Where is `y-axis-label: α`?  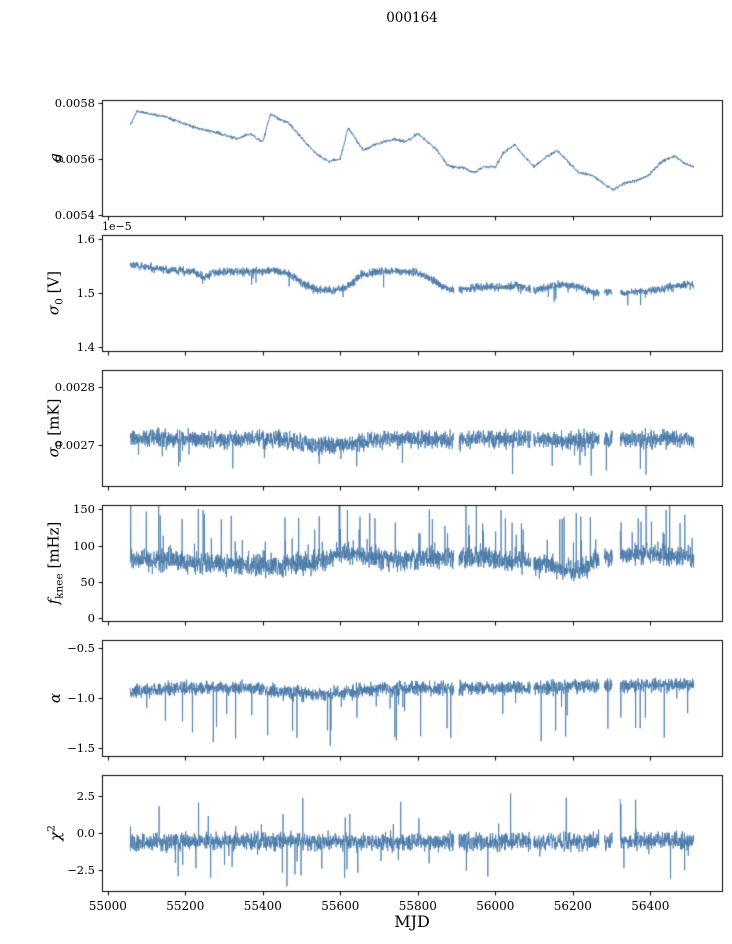
y-axis-label: α is located at coordinates (55, 698).